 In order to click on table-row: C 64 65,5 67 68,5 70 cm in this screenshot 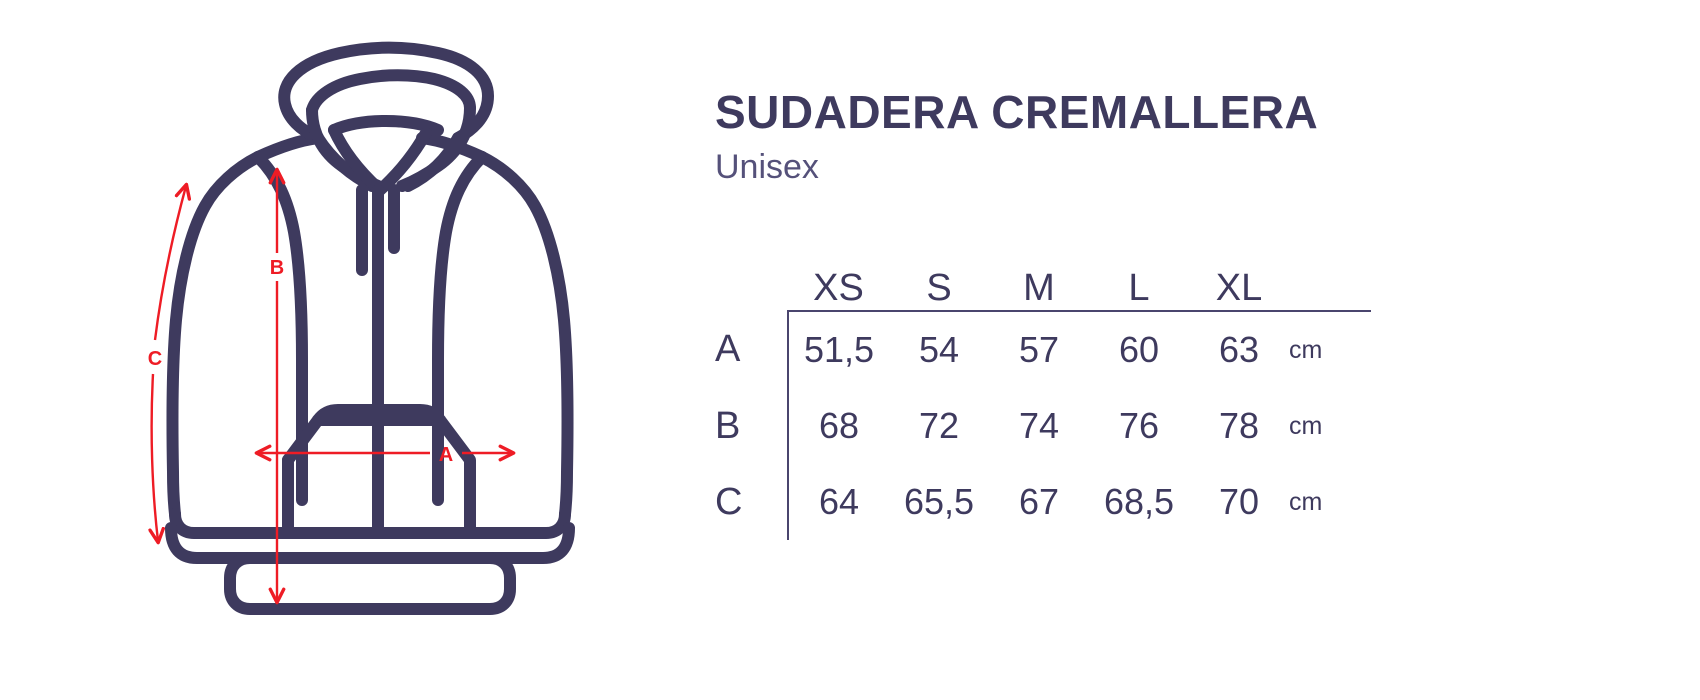, I will do `click(1043, 502)`.